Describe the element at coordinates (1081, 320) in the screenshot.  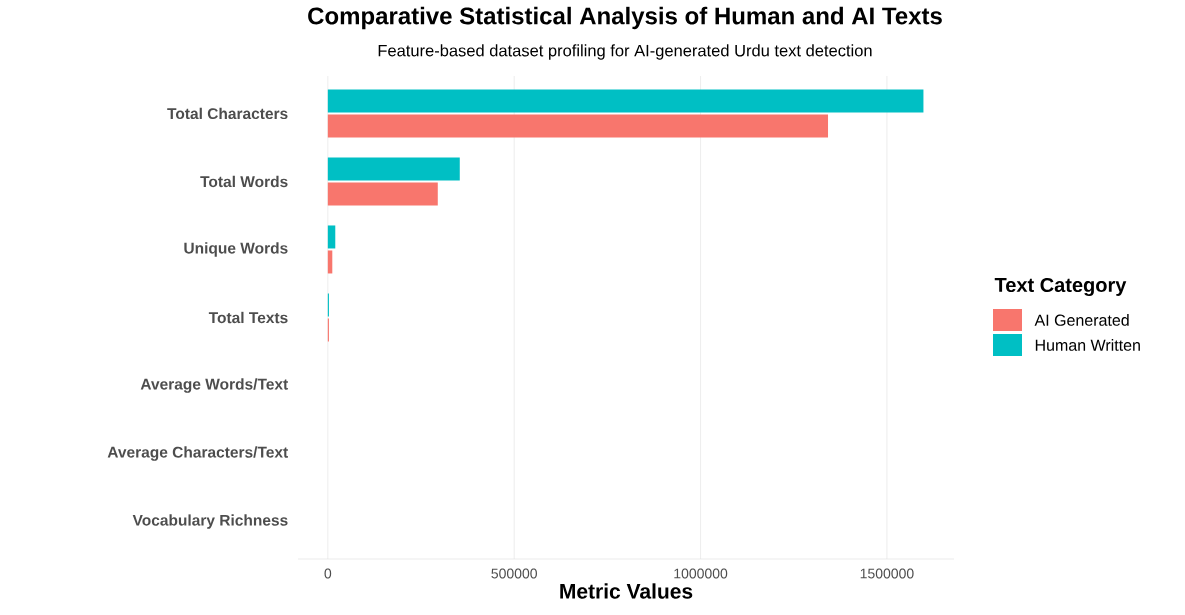
I see `legend-label: AI Generated` at that location.